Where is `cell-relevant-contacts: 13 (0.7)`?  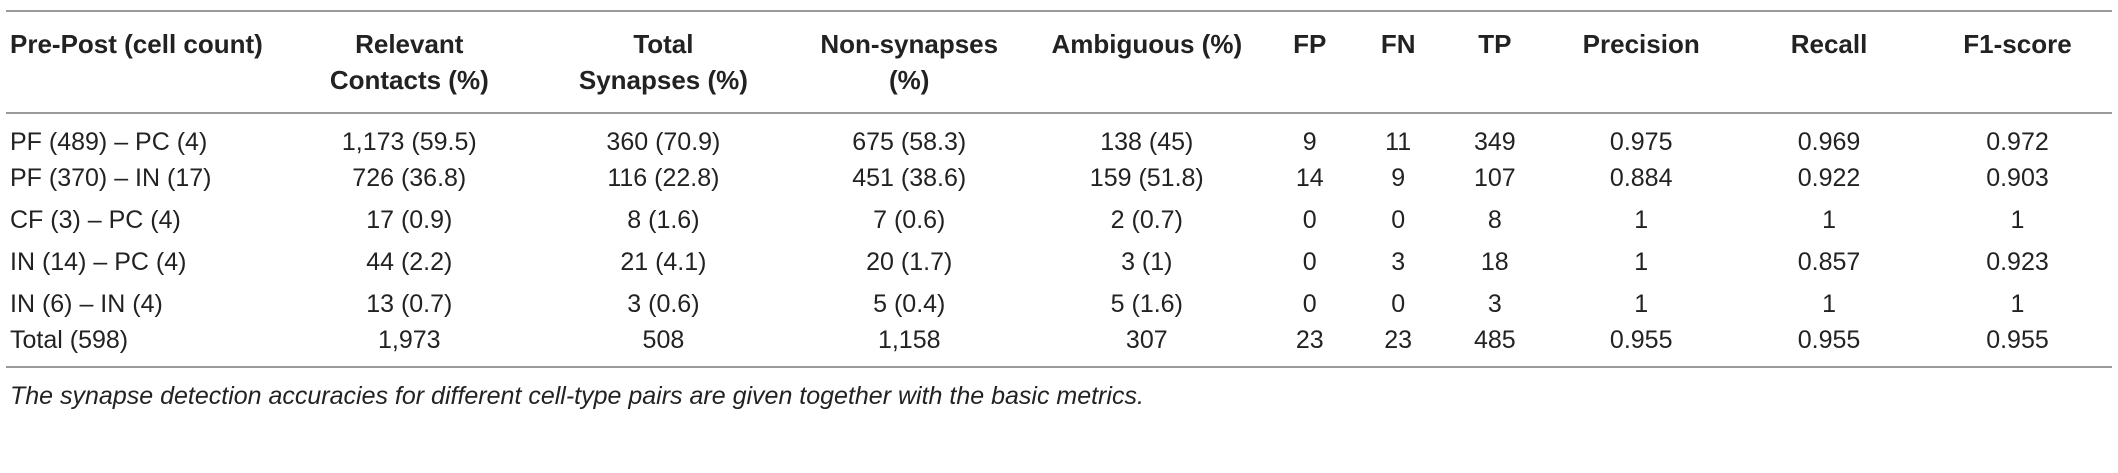
cell-relevant-contacts: 13 (0.7) is located at coordinates (409, 303).